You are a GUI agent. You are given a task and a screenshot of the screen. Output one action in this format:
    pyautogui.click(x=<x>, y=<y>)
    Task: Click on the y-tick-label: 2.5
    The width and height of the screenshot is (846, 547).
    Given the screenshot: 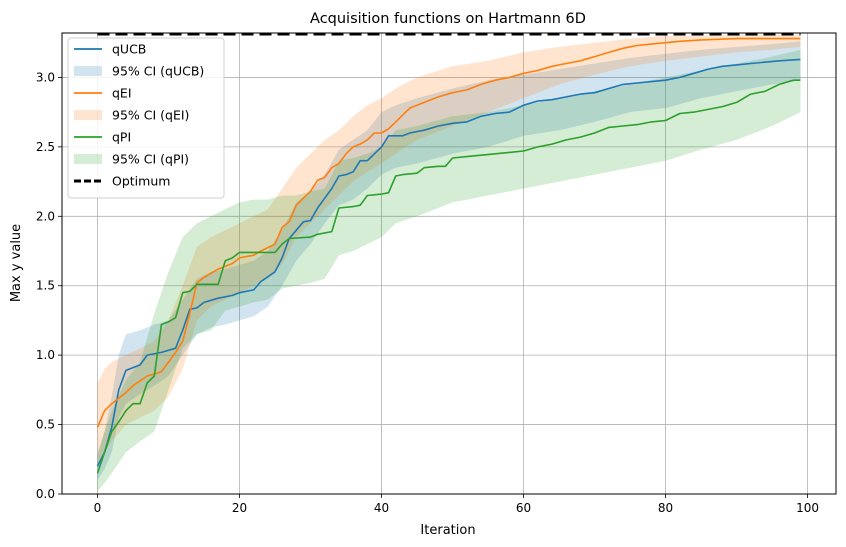 What is the action you would take?
    pyautogui.click(x=45, y=147)
    